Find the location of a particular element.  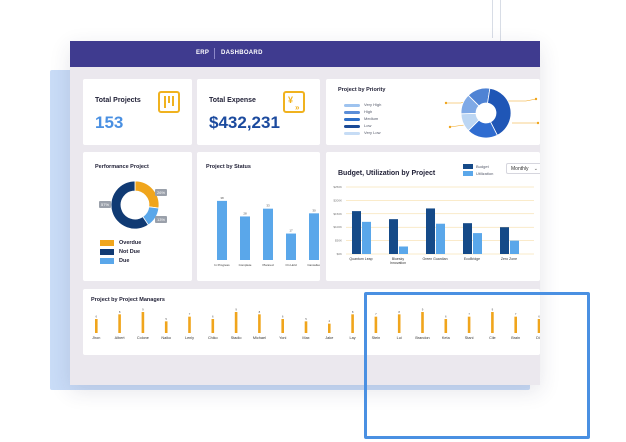

period-value: Monthly is located at coordinates (520, 169).